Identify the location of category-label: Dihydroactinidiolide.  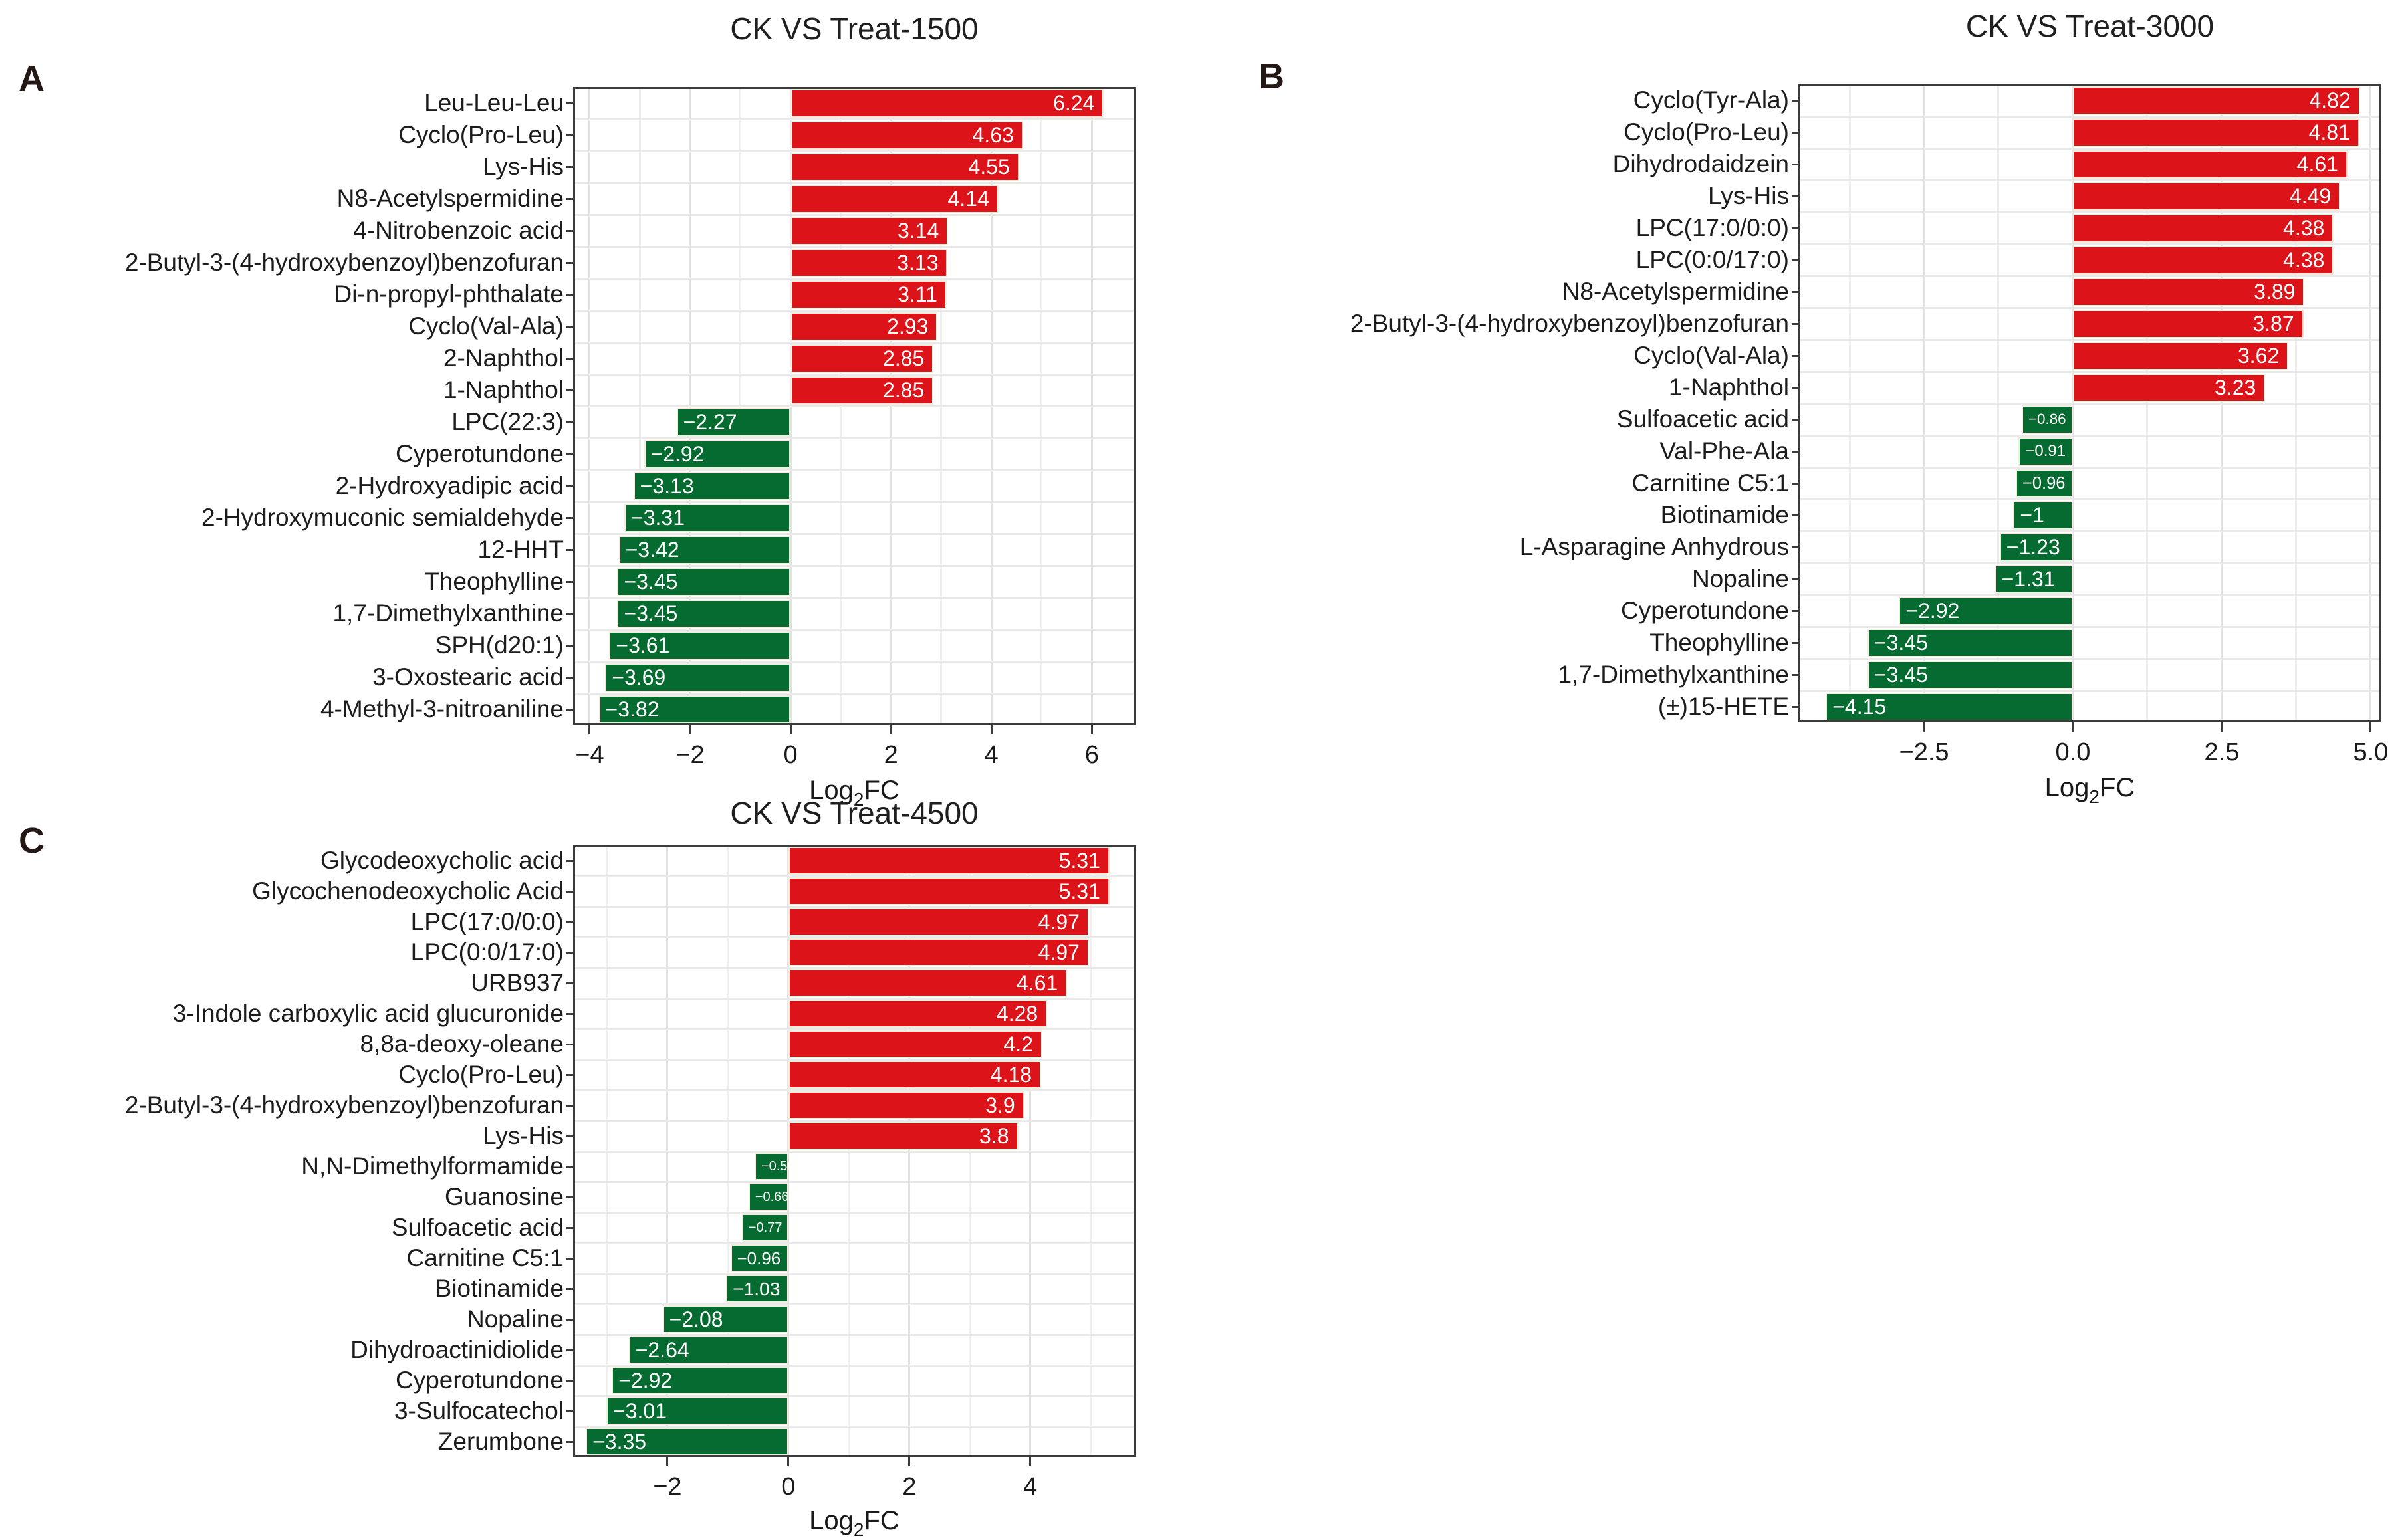
(457, 1350).